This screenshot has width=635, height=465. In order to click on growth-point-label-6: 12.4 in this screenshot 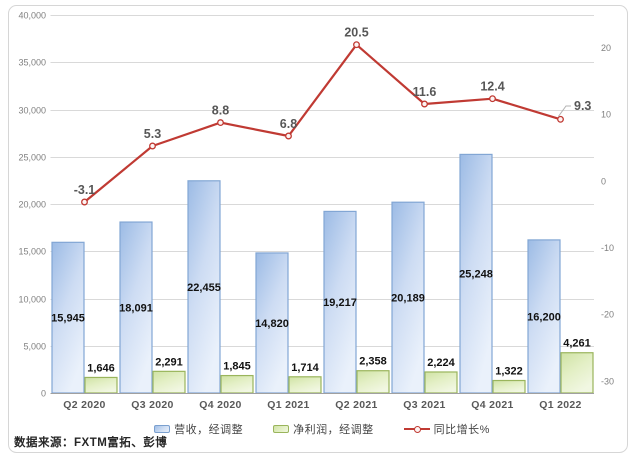, I will do `click(492, 87)`.